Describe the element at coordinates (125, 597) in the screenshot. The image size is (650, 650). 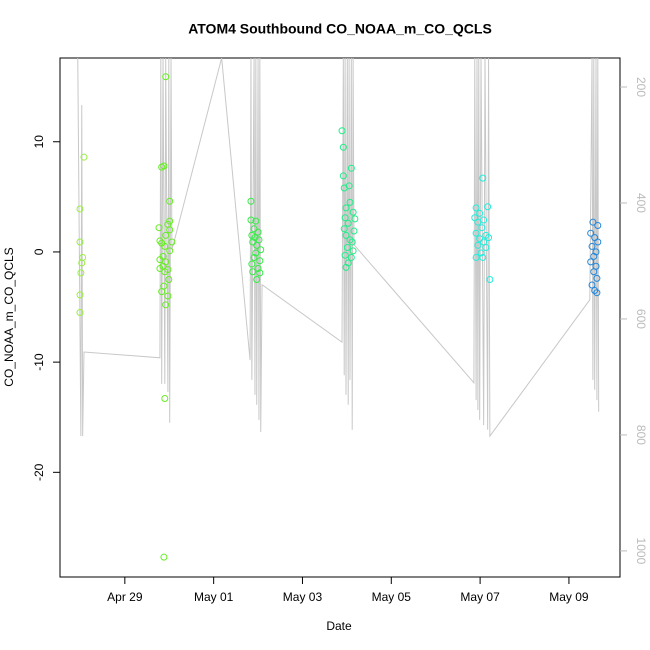
I see `x-tick-label: Apr 29` at that location.